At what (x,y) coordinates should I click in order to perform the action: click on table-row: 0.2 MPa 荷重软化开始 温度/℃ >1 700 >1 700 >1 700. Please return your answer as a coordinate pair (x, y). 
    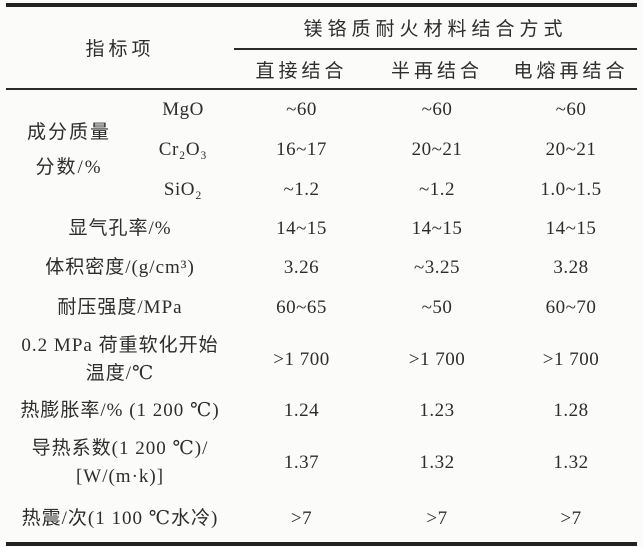
    Looking at the image, I should click on (321, 359).